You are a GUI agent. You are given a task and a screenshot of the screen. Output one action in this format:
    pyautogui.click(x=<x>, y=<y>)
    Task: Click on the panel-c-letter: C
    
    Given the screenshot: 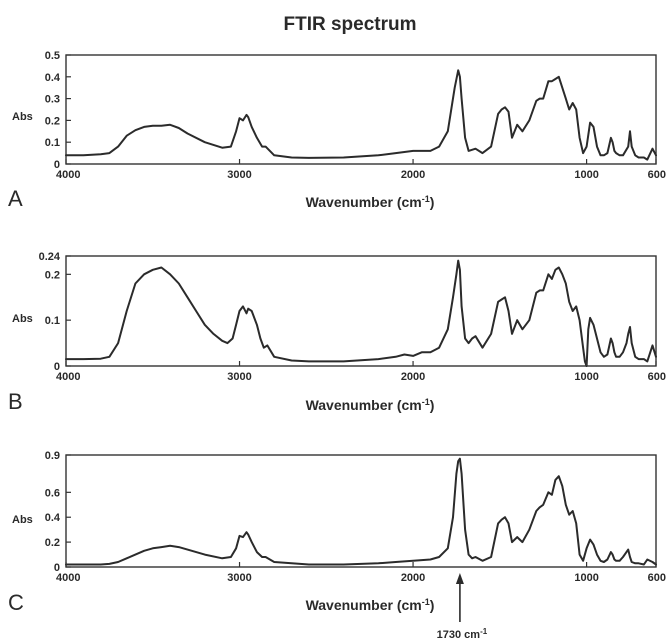 What is the action you would take?
    pyautogui.click(x=16, y=602)
    